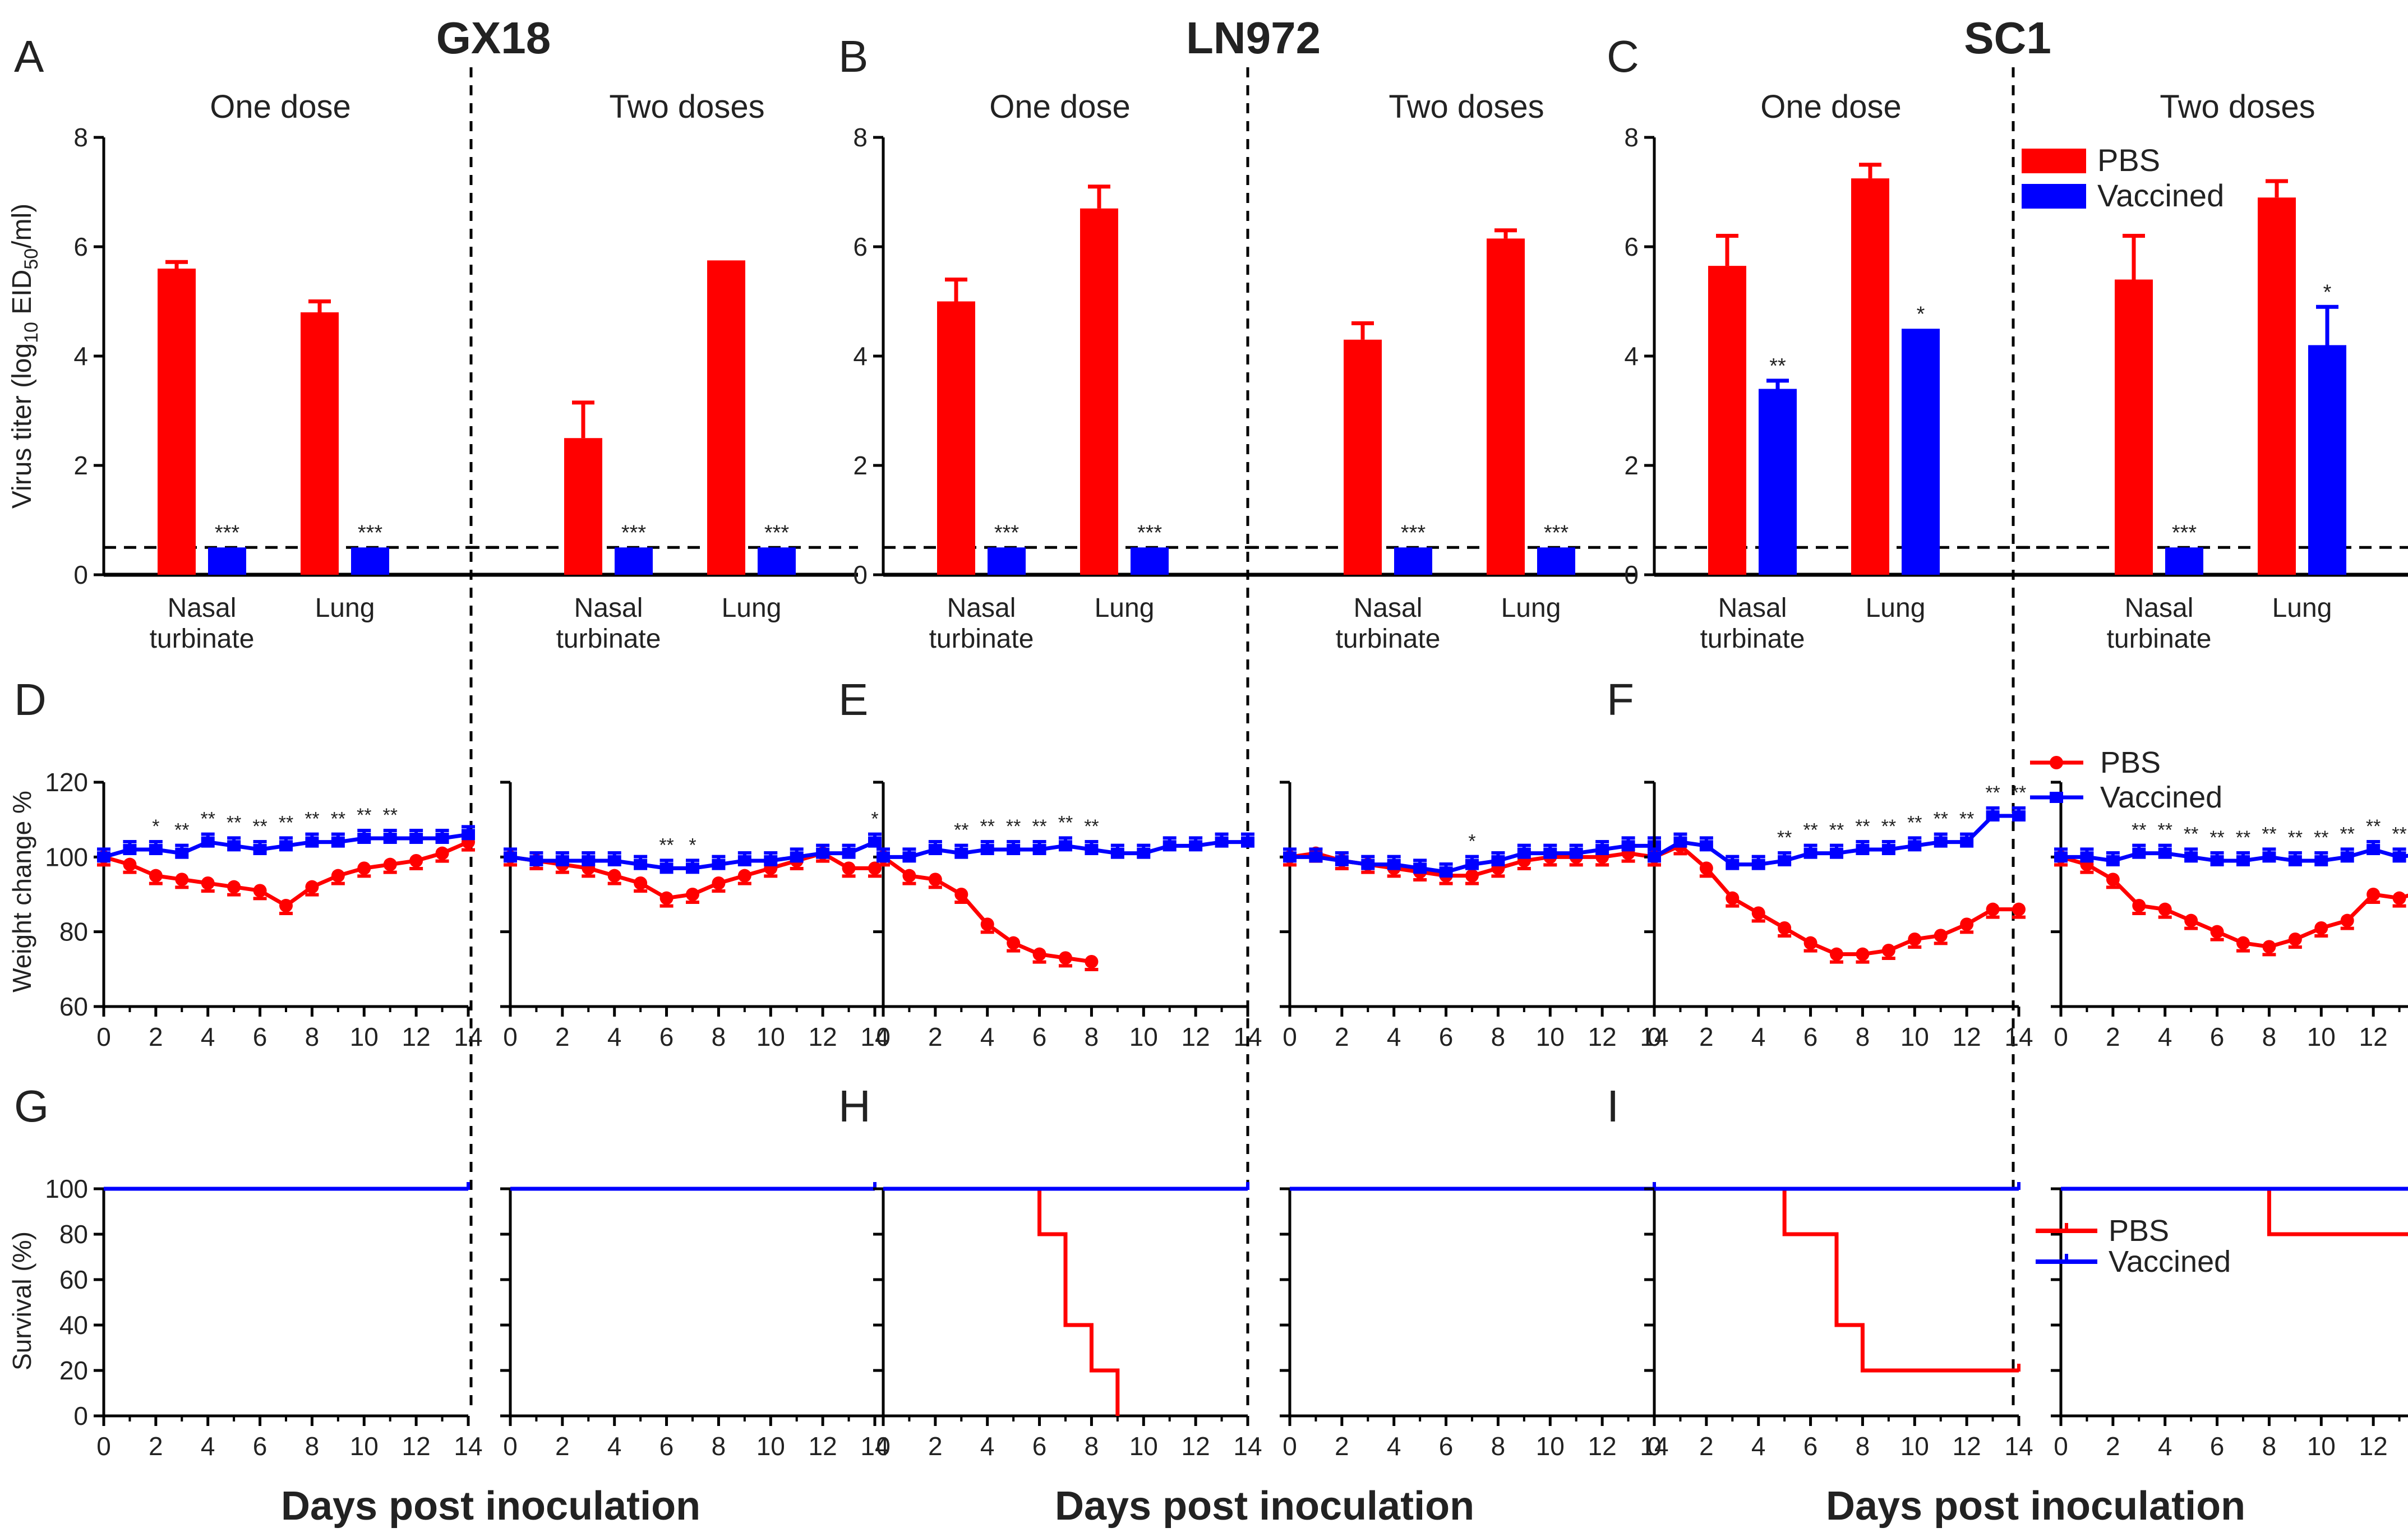 The width and height of the screenshot is (2408, 1537). I want to click on panel-letter-e: E, so click(853, 699).